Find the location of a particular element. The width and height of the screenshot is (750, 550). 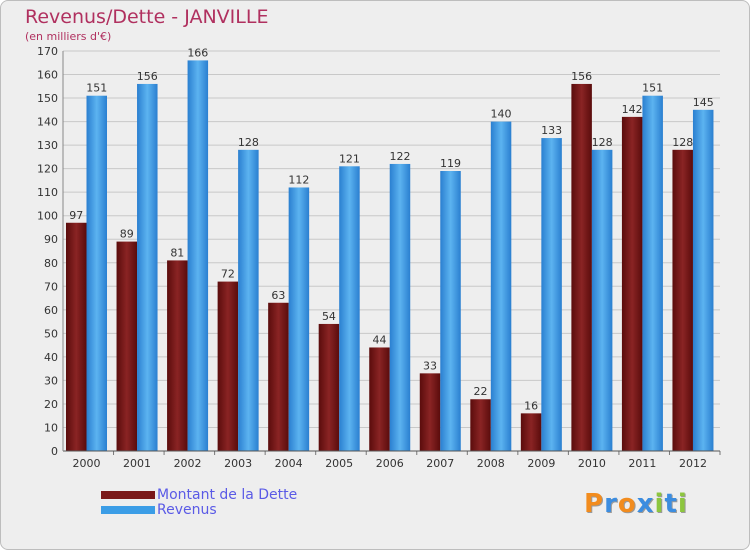

legend-item-revenus: Revenus is located at coordinates (199, 509).